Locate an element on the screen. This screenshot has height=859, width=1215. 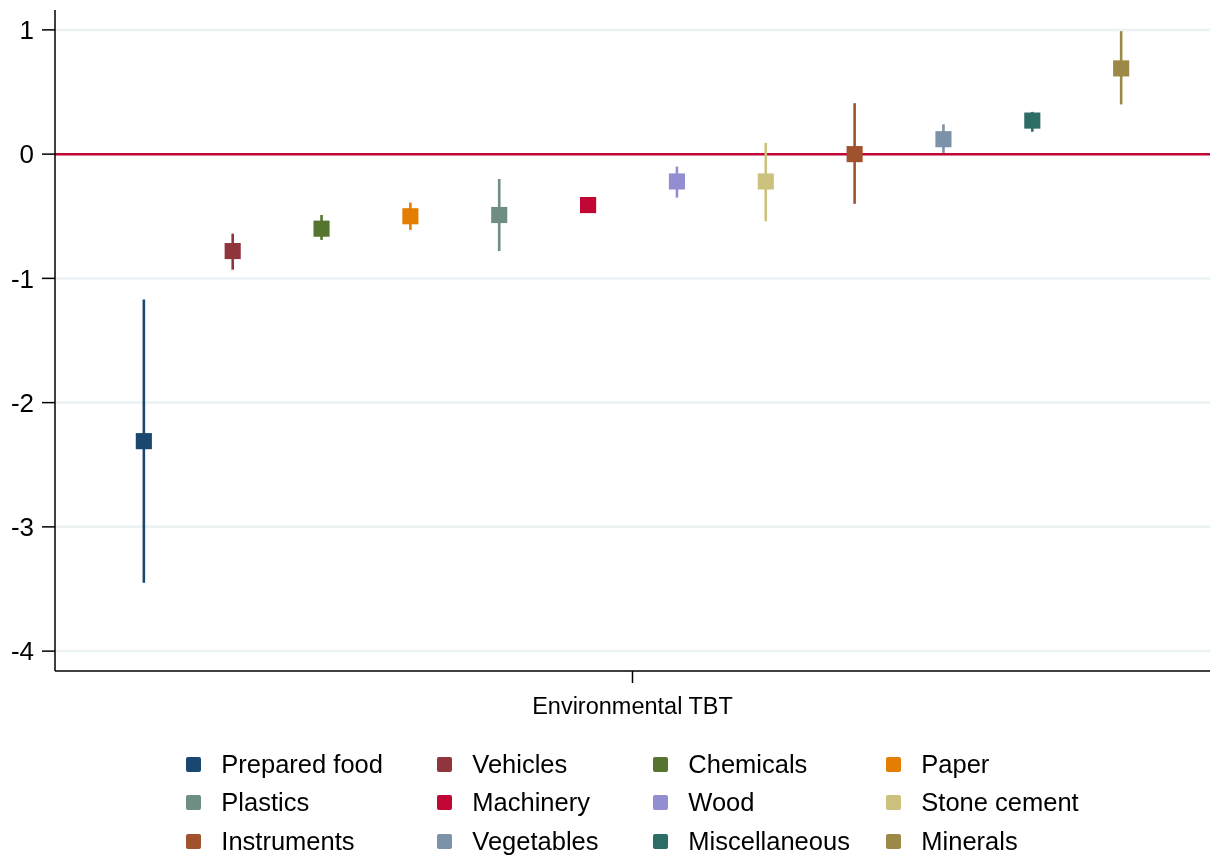
legend-label: Plastics is located at coordinates (265, 803).